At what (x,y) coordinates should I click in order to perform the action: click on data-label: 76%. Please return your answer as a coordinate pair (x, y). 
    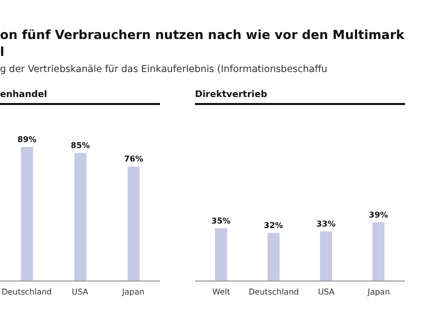
    Looking at the image, I should click on (134, 159).